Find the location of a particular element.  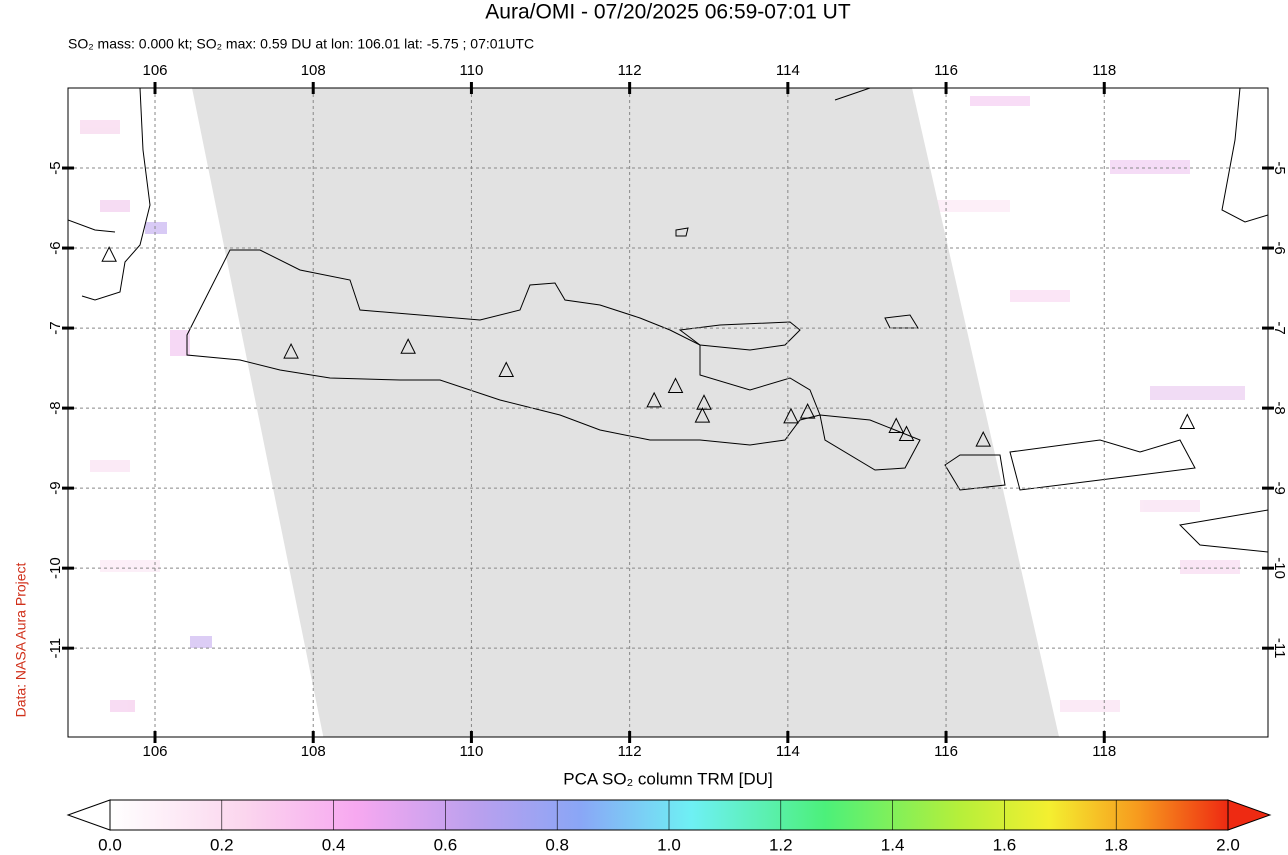

credit: Data: NASA Aura Project is located at coordinates (21, 639).